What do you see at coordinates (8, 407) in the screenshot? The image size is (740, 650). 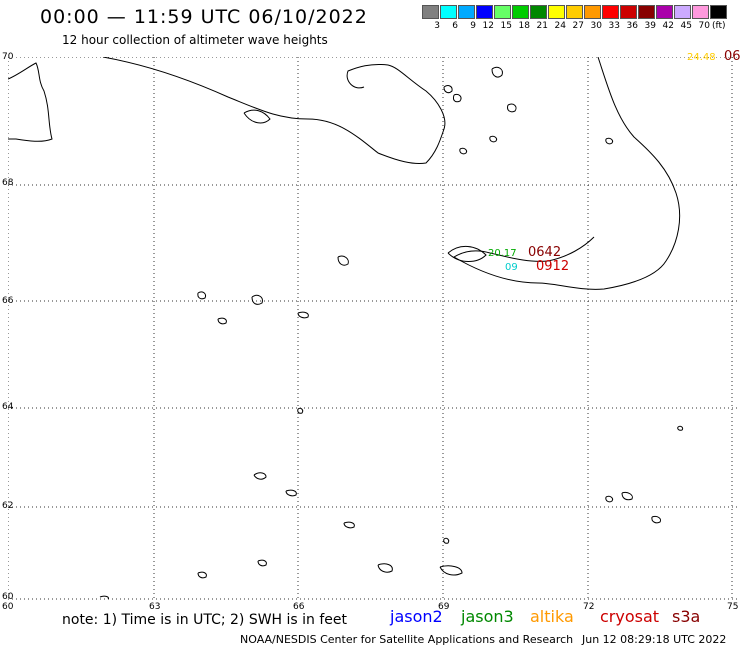 I see `lat-label-64: 64` at bounding box center [8, 407].